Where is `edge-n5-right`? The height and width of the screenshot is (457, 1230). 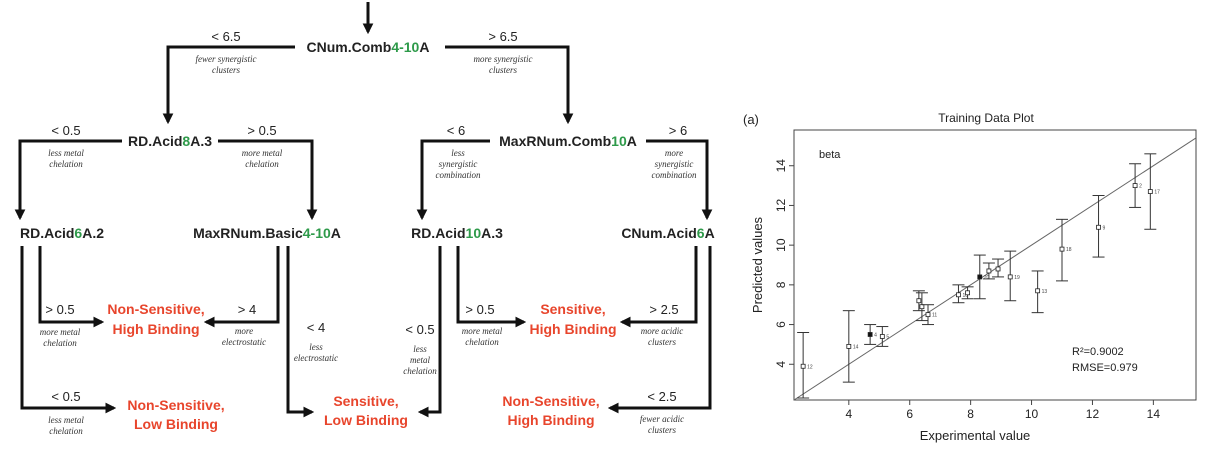 edge-n5-right is located at coordinates (491, 287).